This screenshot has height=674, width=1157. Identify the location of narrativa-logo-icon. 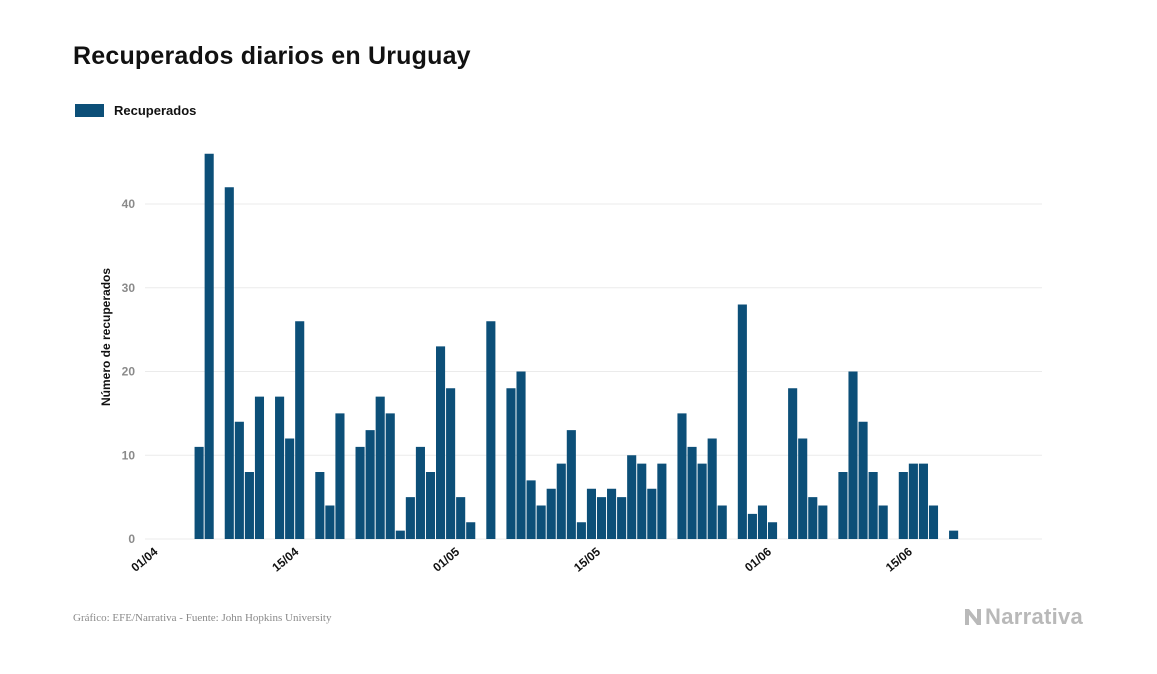
(973, 617).